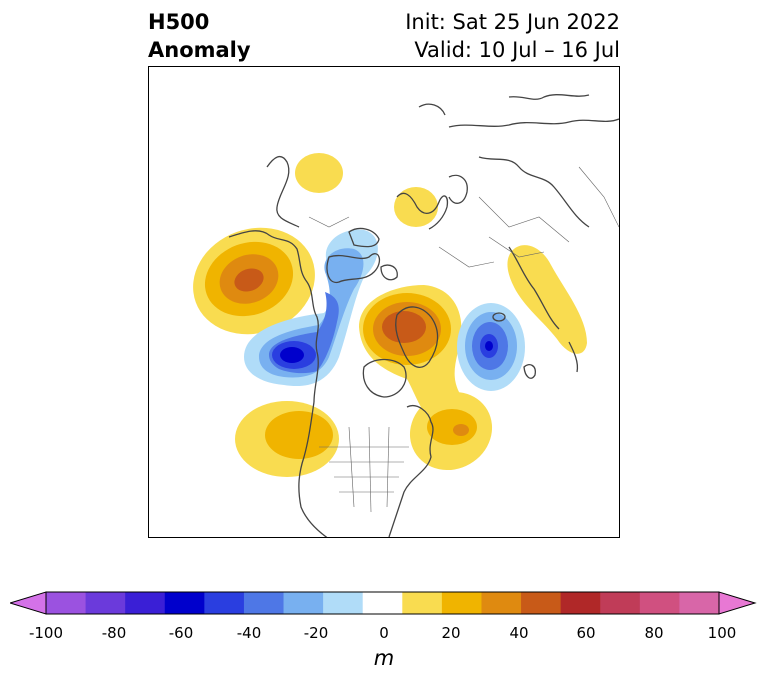 The image size is (768, 684). What do you see at coordinates (287, 439) in the screenshot?
I see `positive-anomaly-western-us` at bounding box center [287, 439].